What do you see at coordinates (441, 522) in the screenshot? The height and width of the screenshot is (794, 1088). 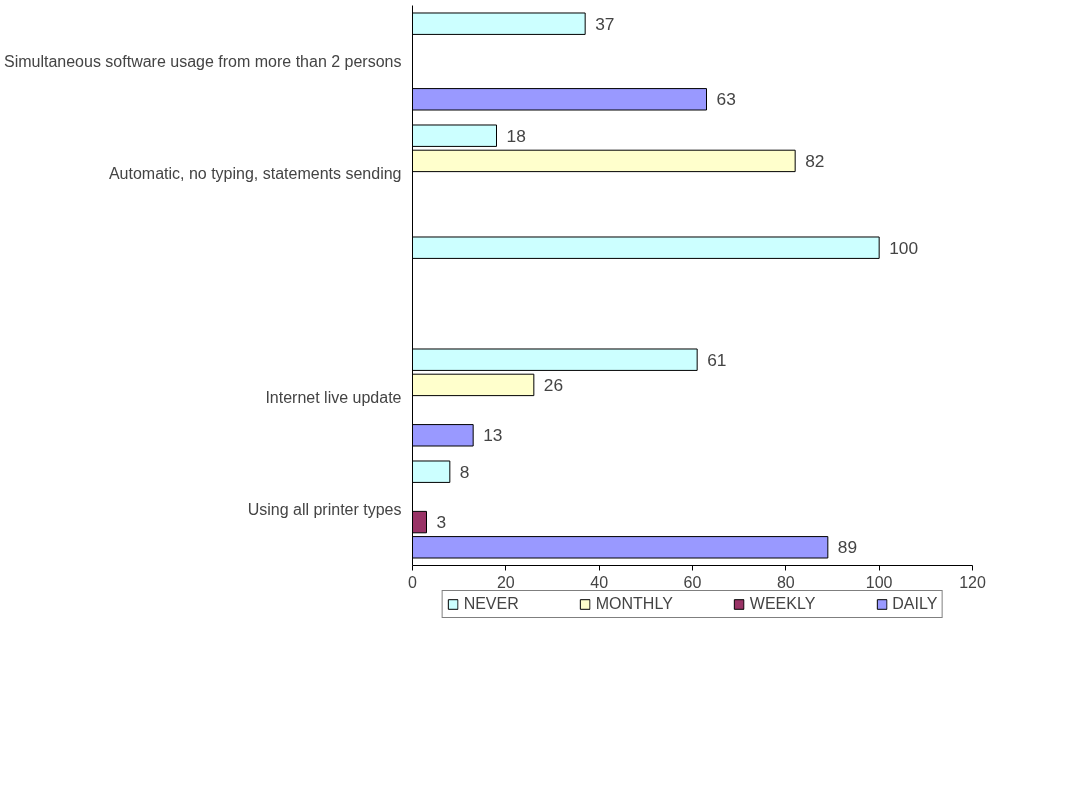 I see `data-label: 3` at bounding box center [441, 522].